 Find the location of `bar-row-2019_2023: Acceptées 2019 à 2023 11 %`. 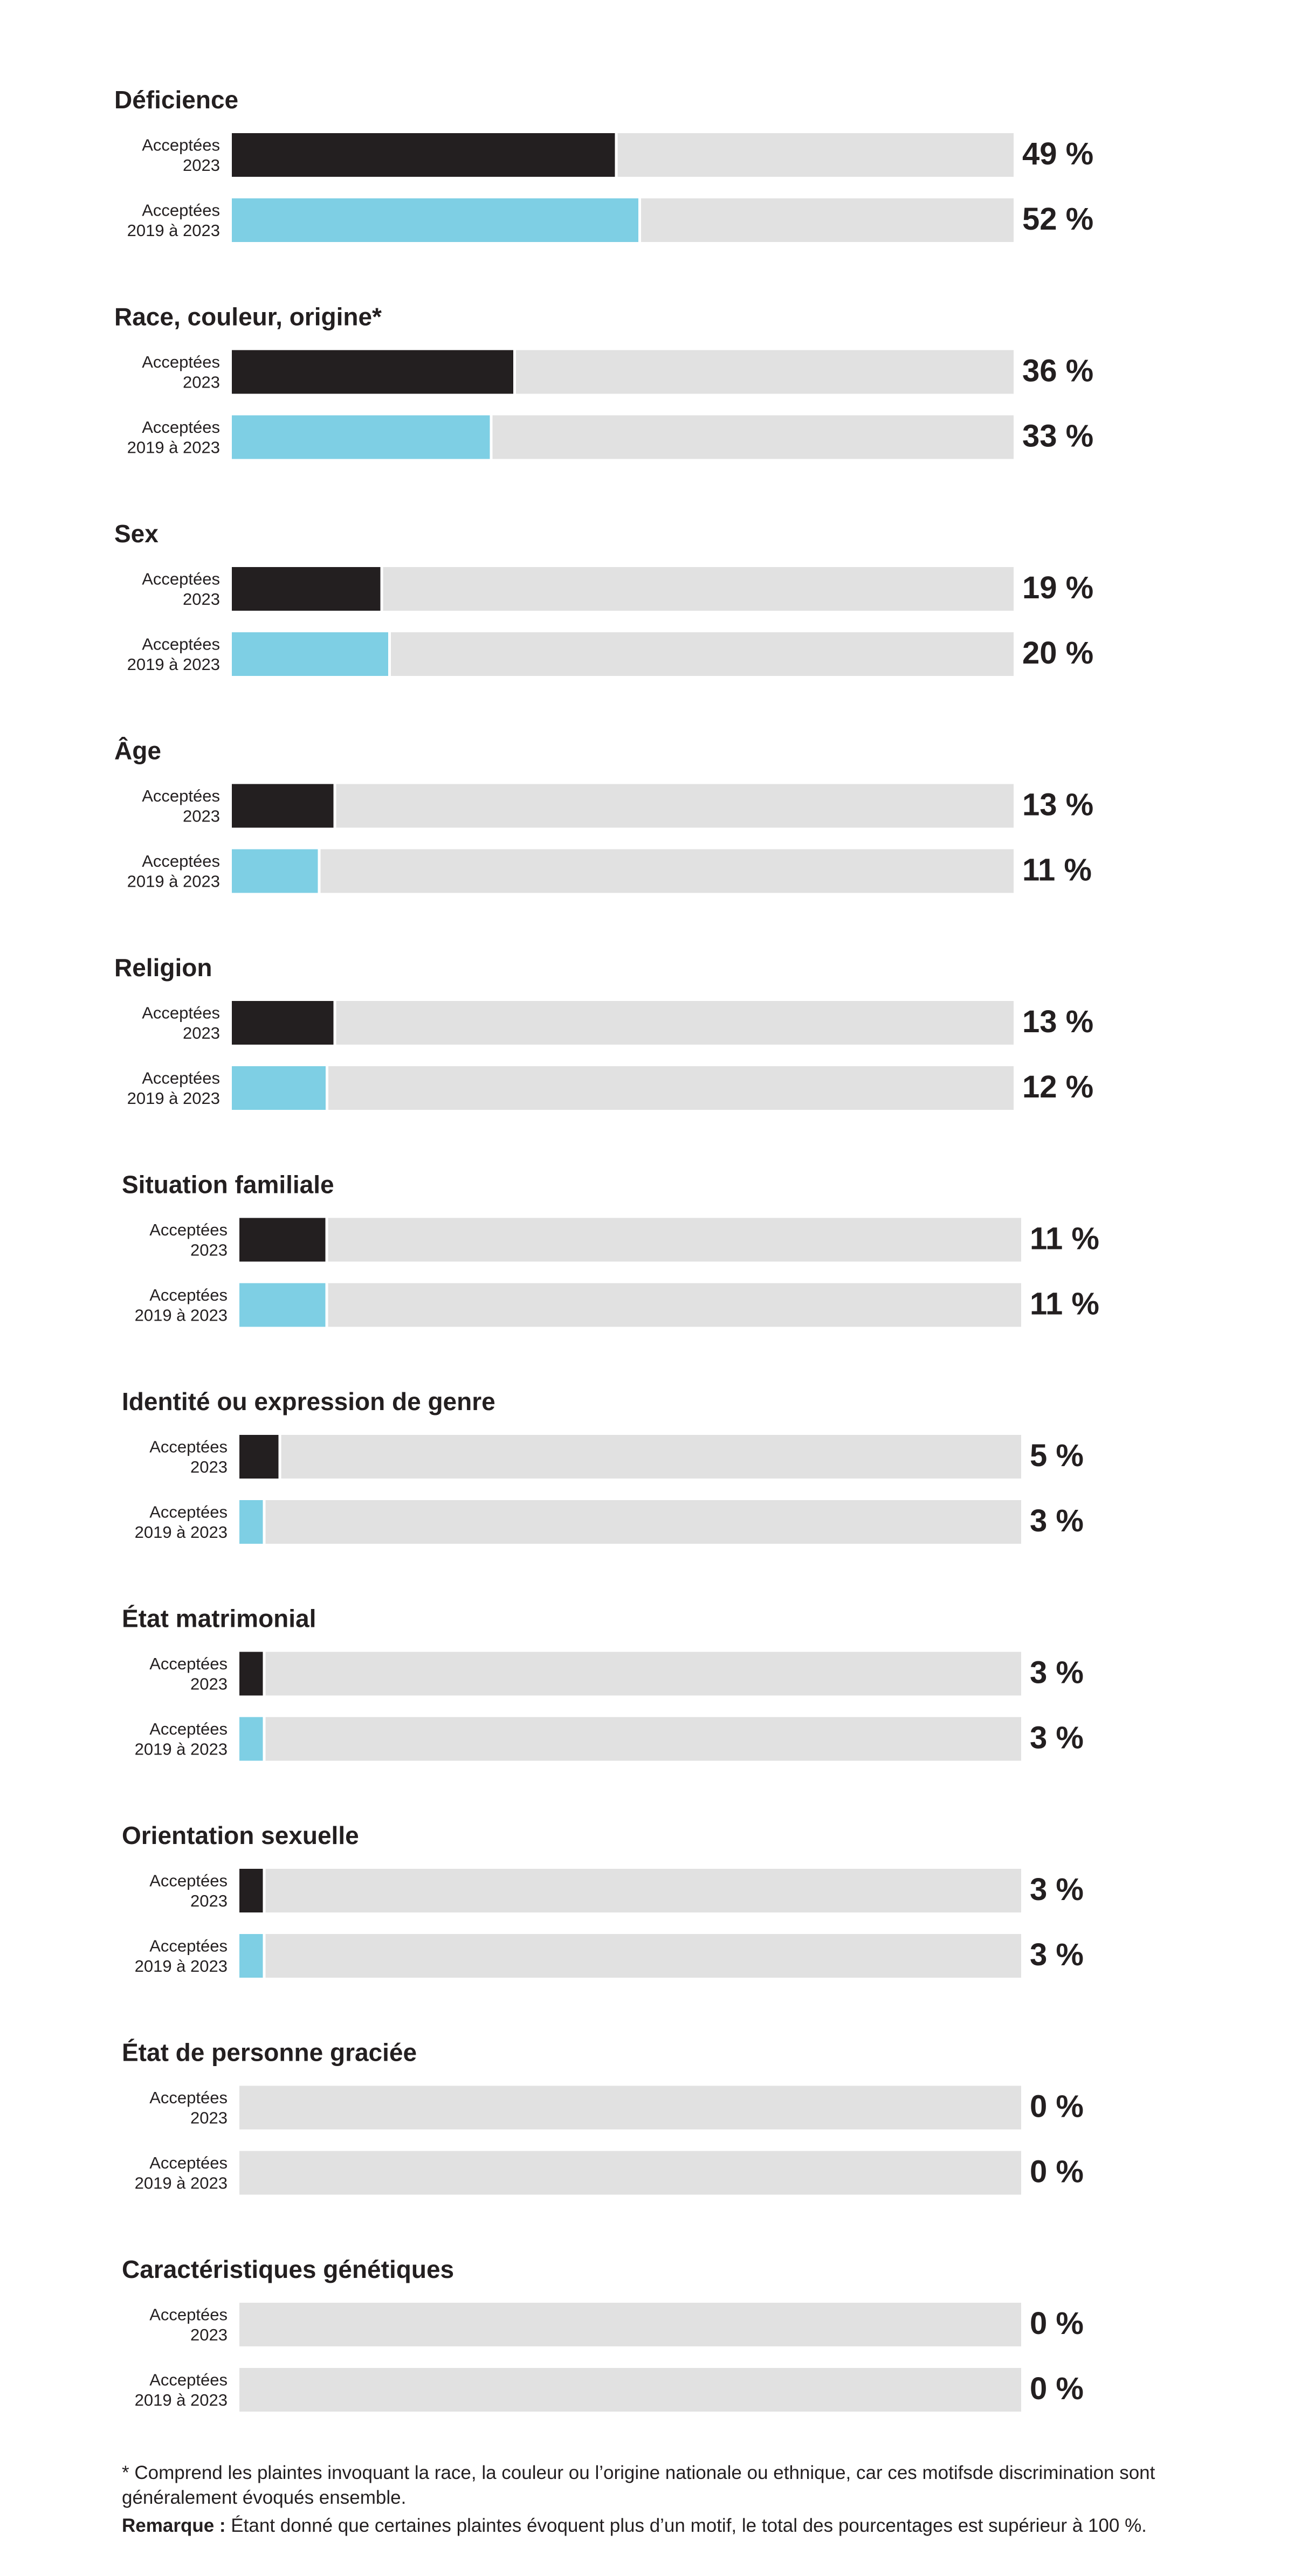

bar-row-2019_2023: Acceptées 2019 à 2023 11 % is located at coordinates (617, 1305).